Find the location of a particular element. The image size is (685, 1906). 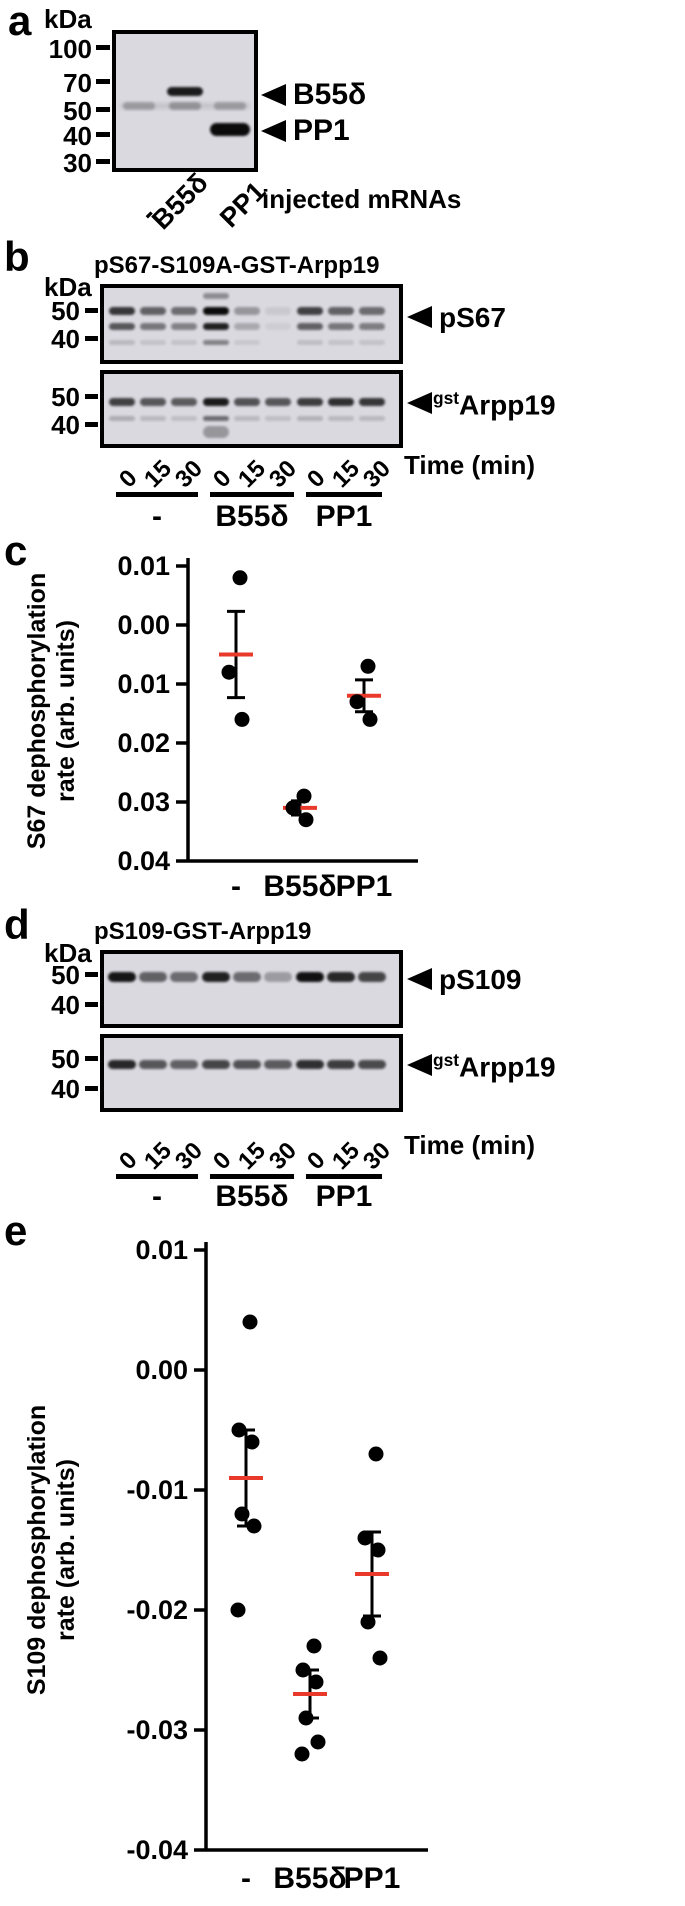

western-blot-d-gstarpp19 is located at coordinates (251, 1073).